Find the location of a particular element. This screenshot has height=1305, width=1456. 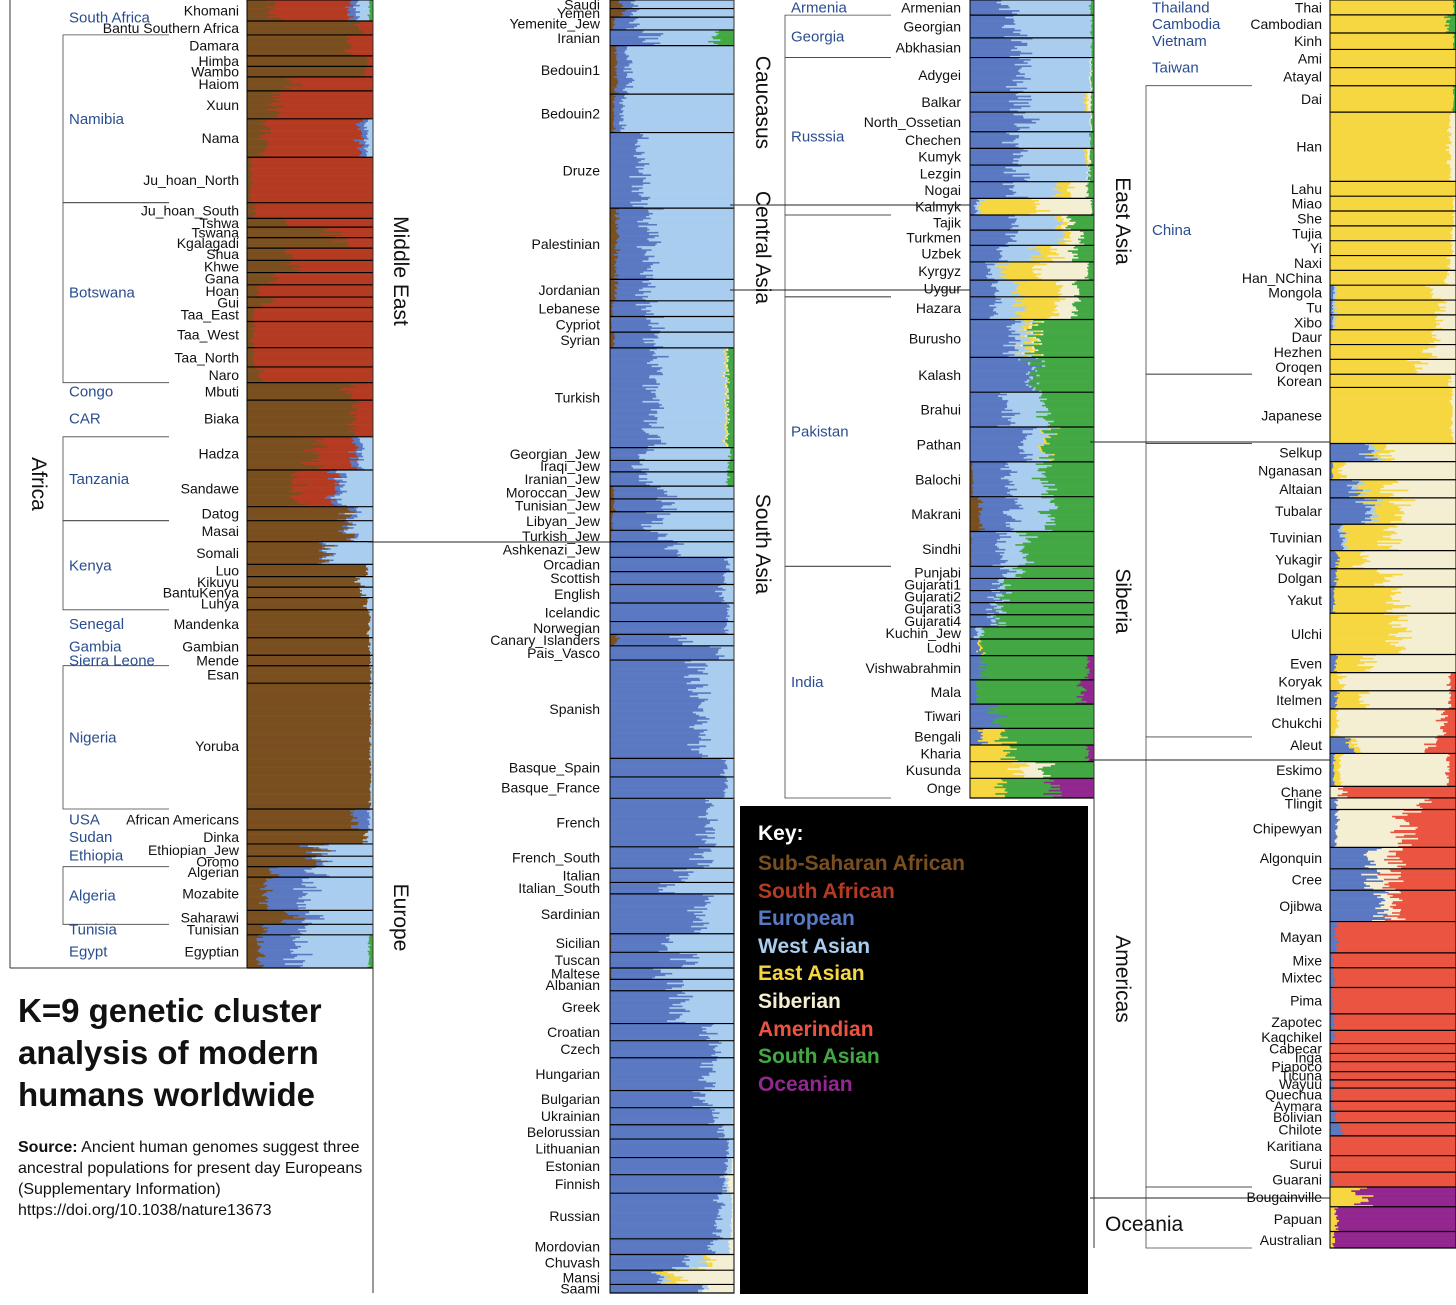

population-bar-croatian is located at coordinates (672, 1032).